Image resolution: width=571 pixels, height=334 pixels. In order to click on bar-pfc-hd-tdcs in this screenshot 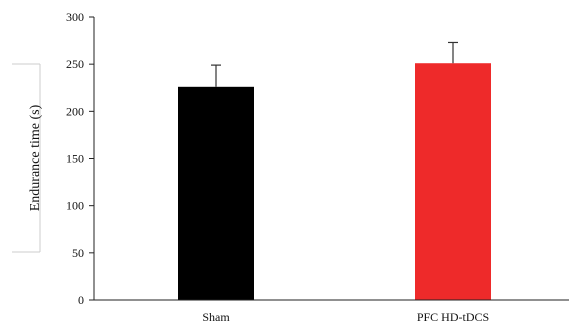, I will do `click(453, 182)`.